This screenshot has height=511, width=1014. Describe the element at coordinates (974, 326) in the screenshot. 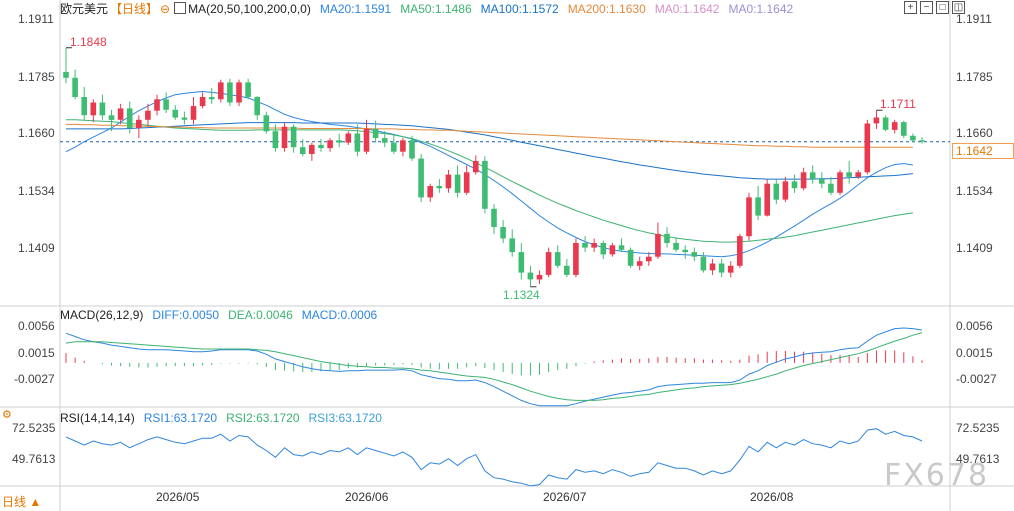

I see `macd-tick-label: 0.0056` at that location.